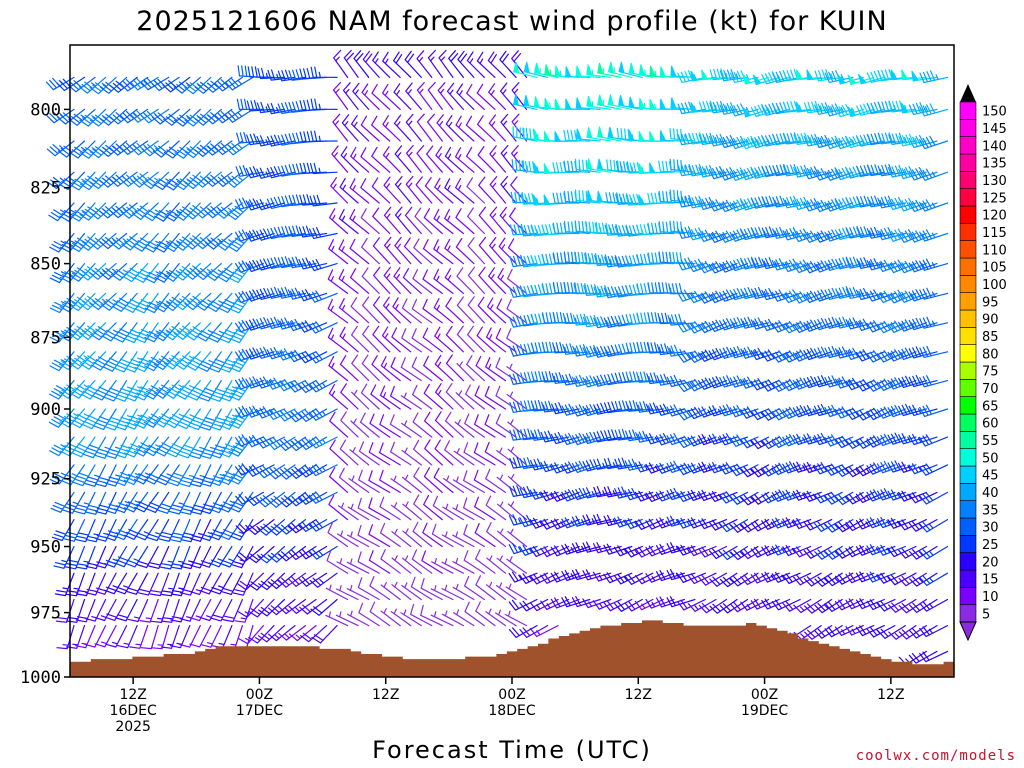 This screenshot has height=768, width=1024. Describe the element at coordinates (45, 410) in the screenshot. I see `y-tick-label: 900` at that location.